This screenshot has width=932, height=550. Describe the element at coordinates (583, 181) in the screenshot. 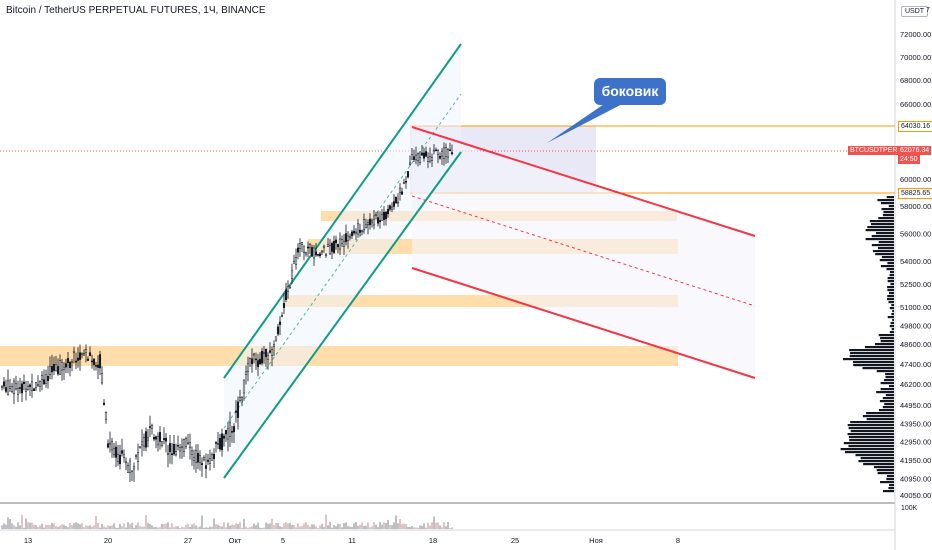

I see `descending-channel-upper` at that location.